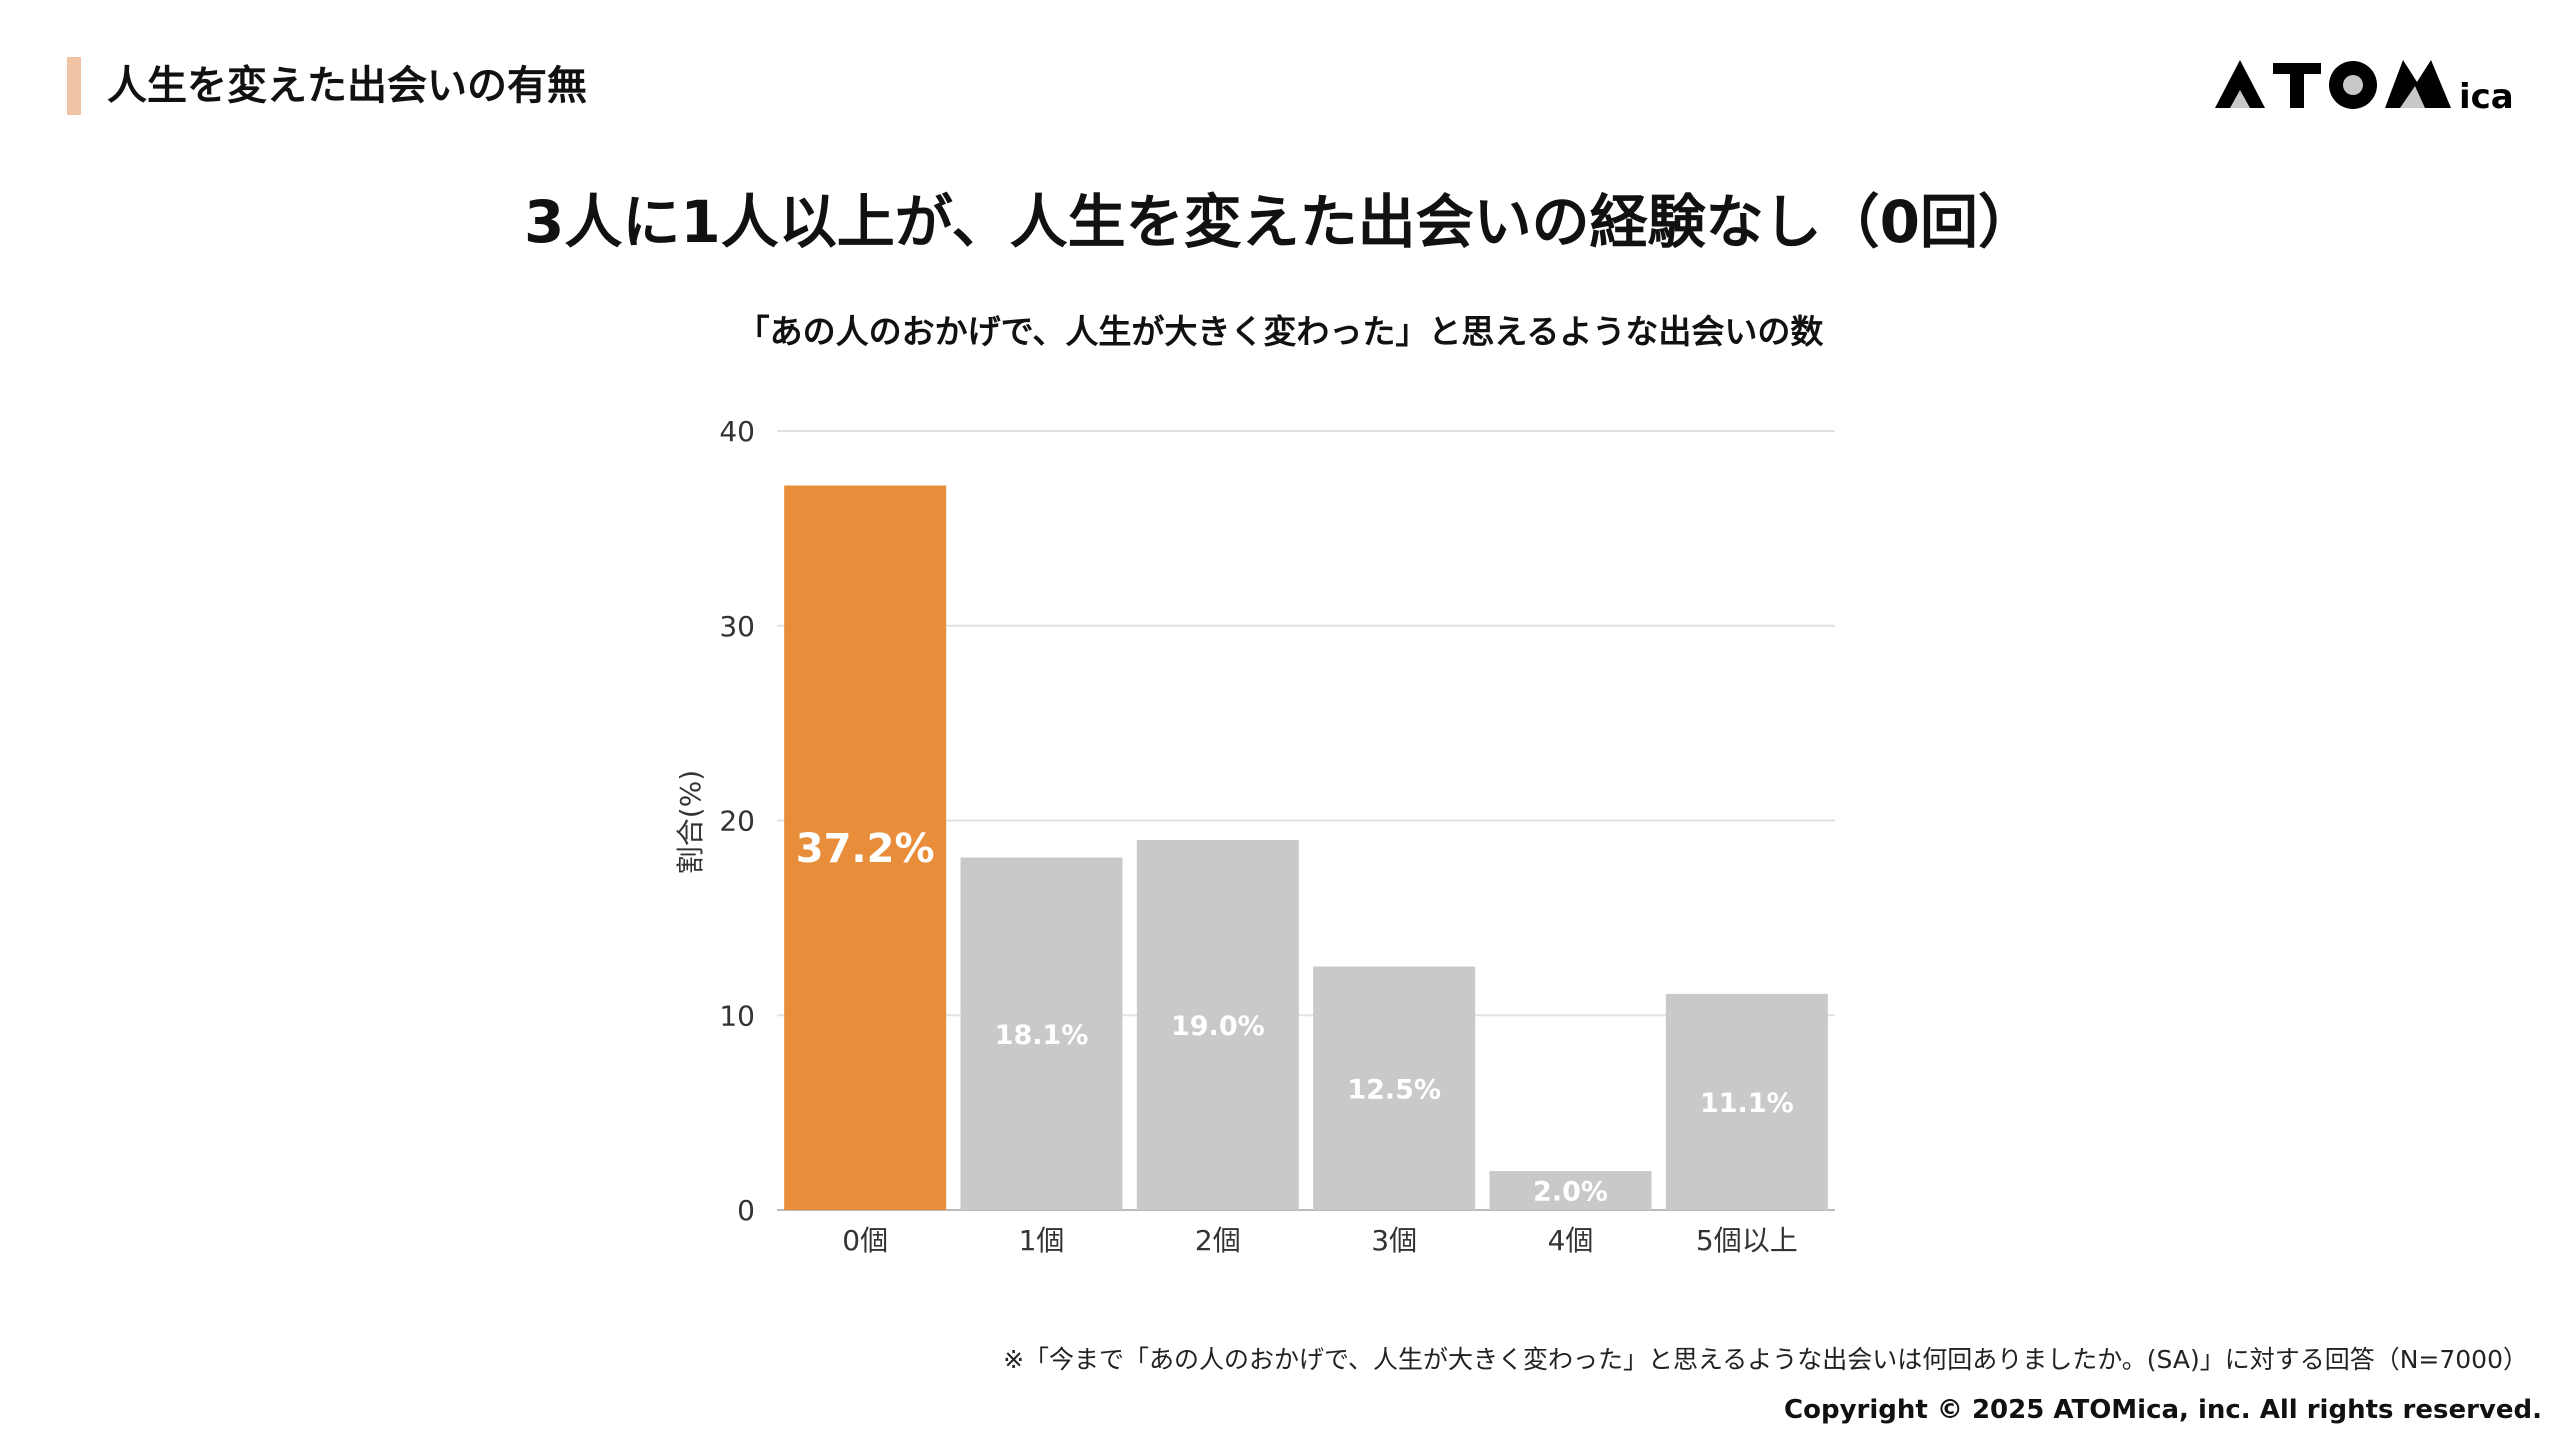  What do you see at coordinates (1394, 1240) in the screenshot?
I see `x-tick-label: 3個` at bounding box center [1394, 1240].